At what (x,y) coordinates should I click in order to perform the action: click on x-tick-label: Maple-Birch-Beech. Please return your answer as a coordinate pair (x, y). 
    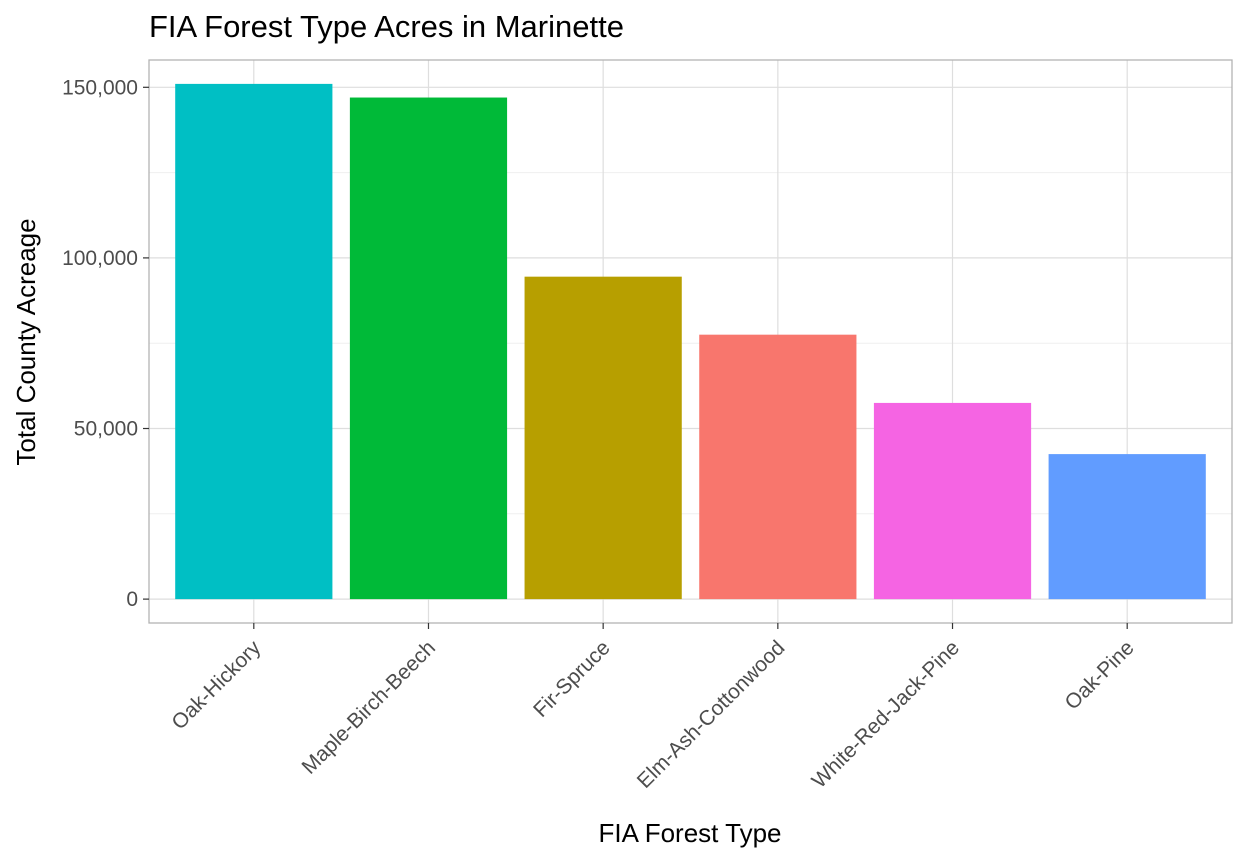
    Looking at the image, I should click on (368, 707).